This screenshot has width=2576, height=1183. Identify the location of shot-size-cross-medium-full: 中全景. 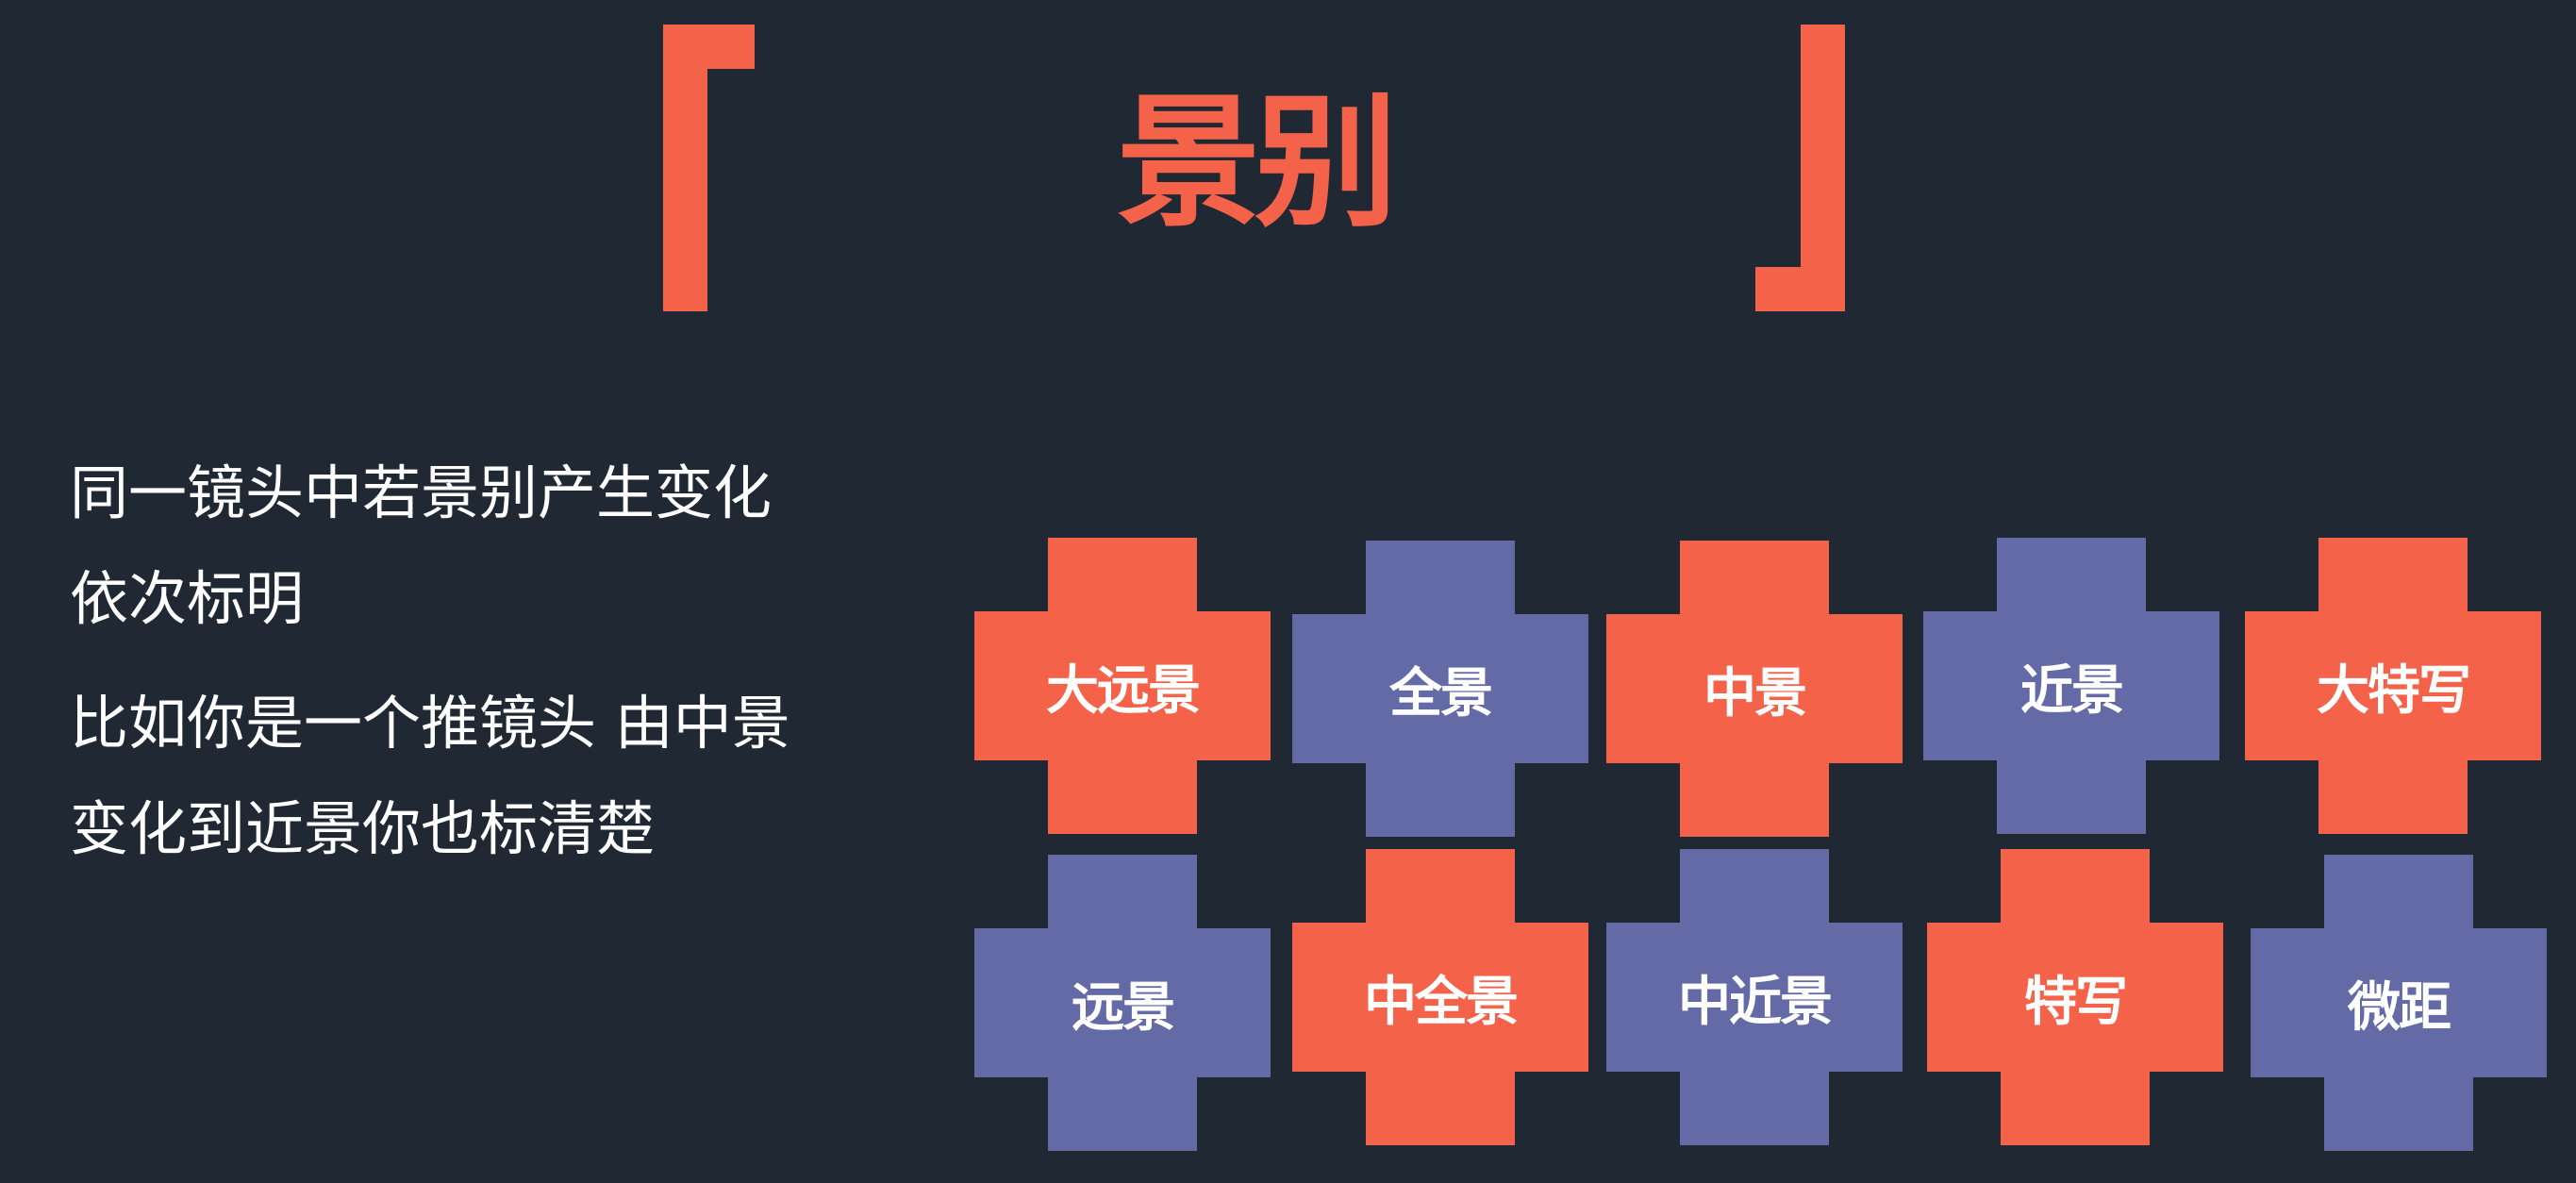
(1440, 997).